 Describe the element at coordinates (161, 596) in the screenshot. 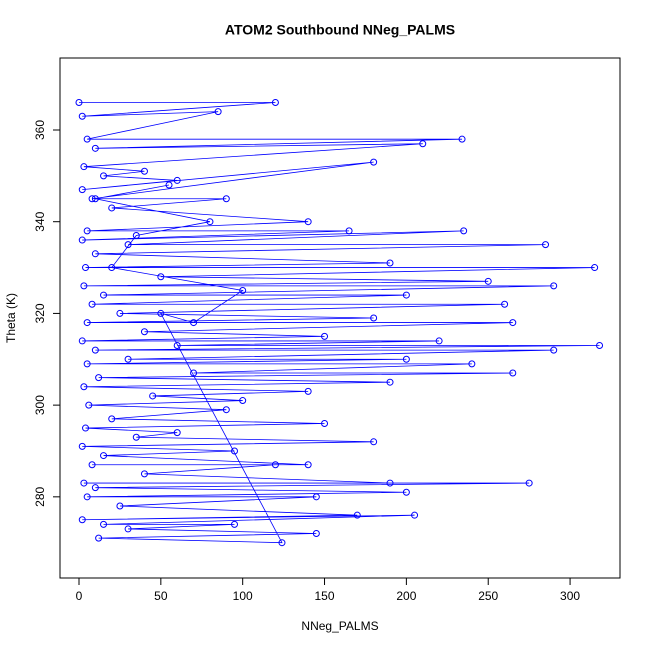

I see `x-tick-label: 50` at that location.